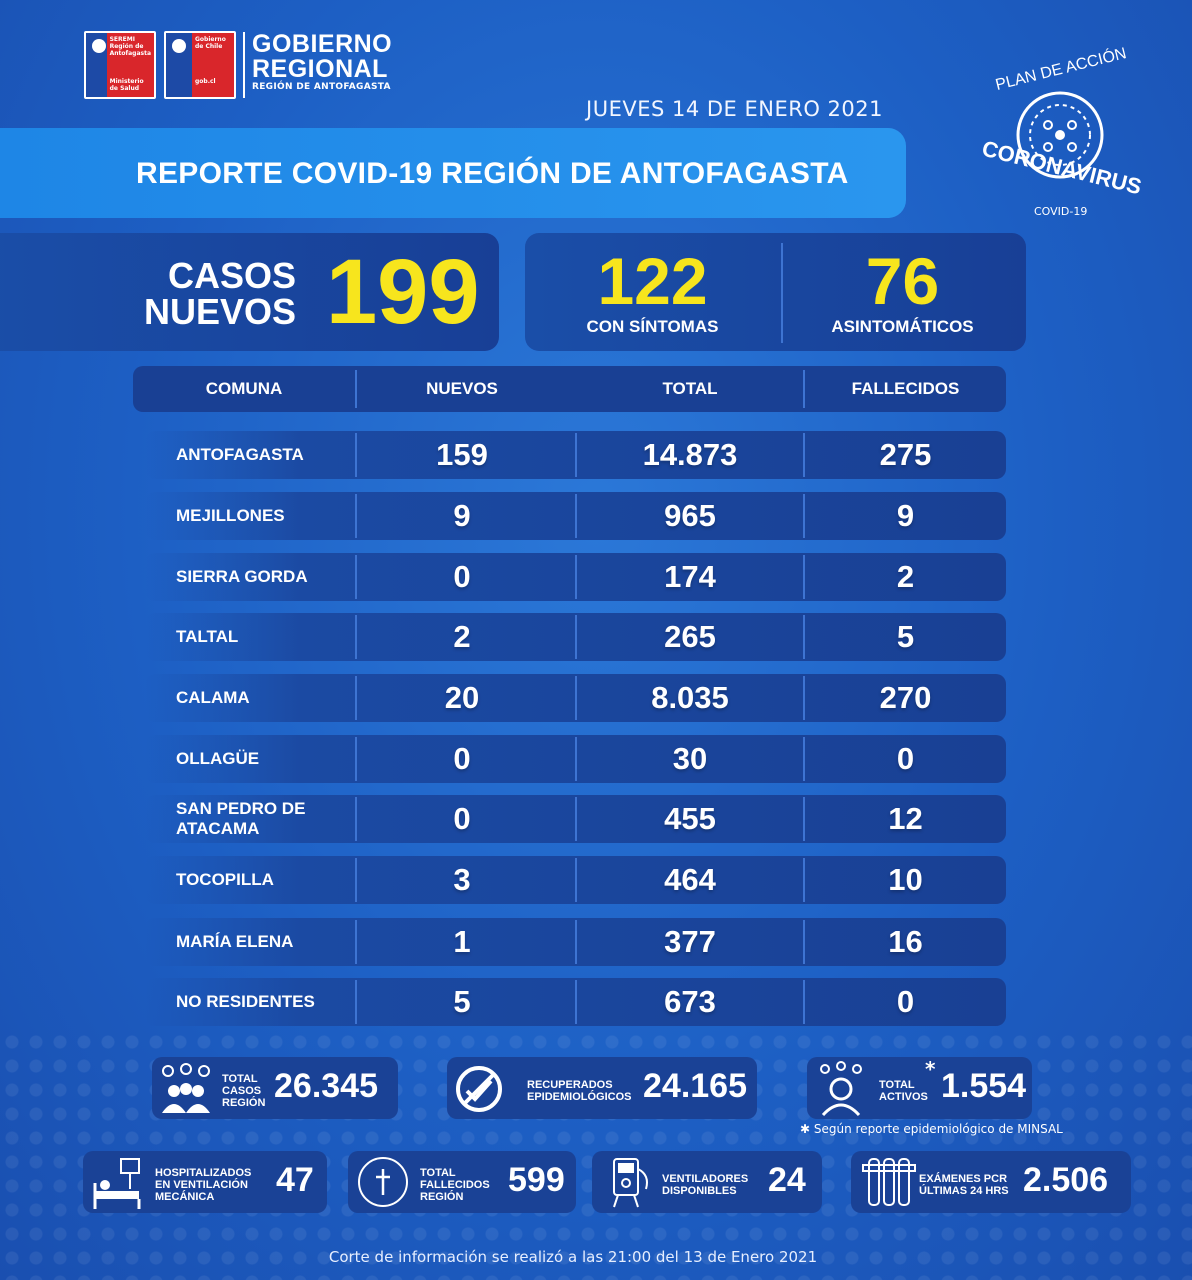 This screenshot has width=1192, height=1280. I want to click on con-sintomas-value: 122, so click(652, 281).